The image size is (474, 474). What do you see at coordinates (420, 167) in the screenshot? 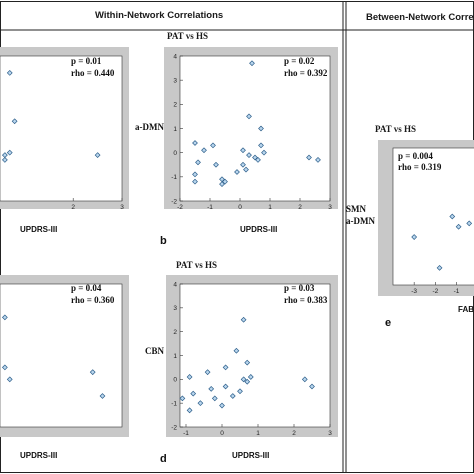
I see `panel-e-rho: rho = 0.319` at bounding box center [420, 167].